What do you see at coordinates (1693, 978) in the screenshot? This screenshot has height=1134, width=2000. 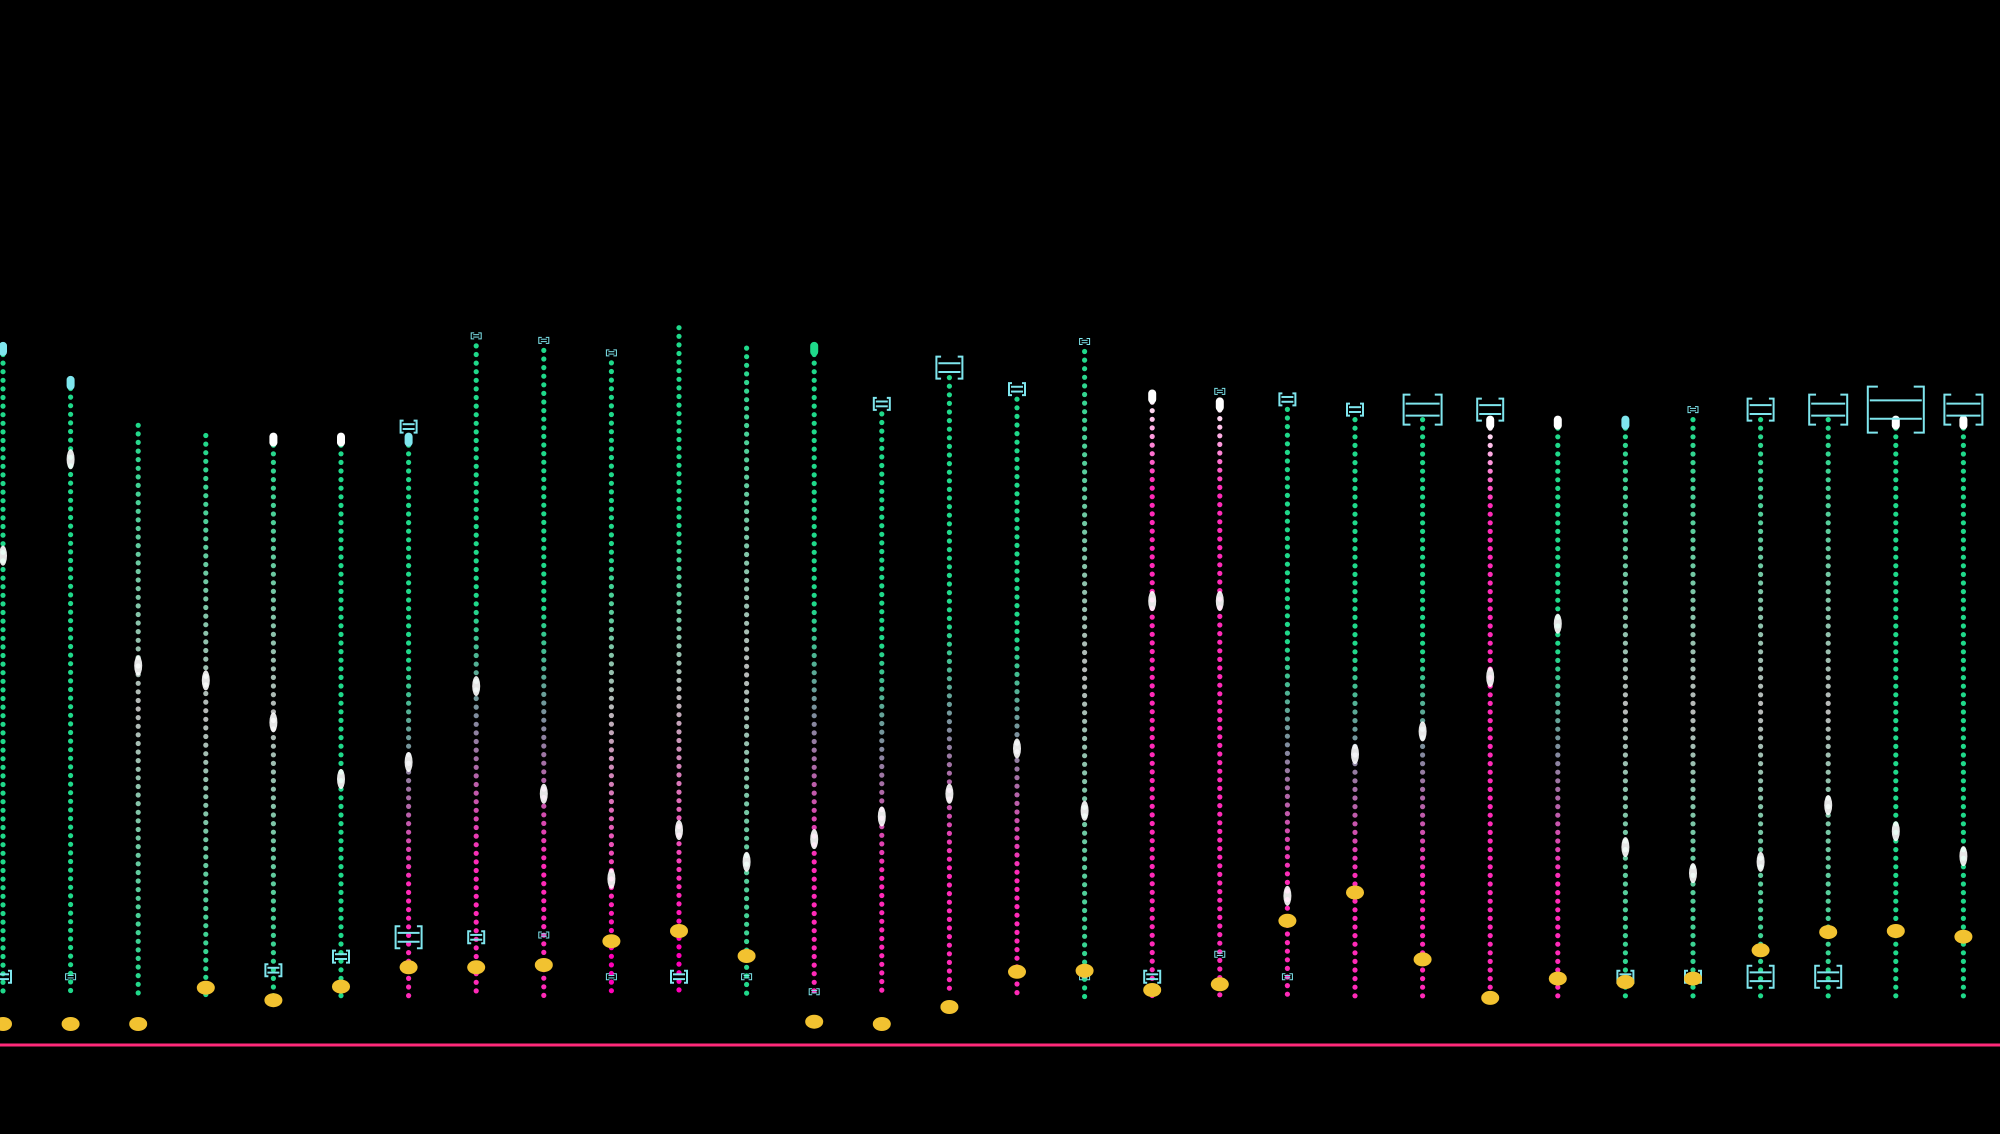 I see `gold-dot-icon` at bounding box center [1693, 978].